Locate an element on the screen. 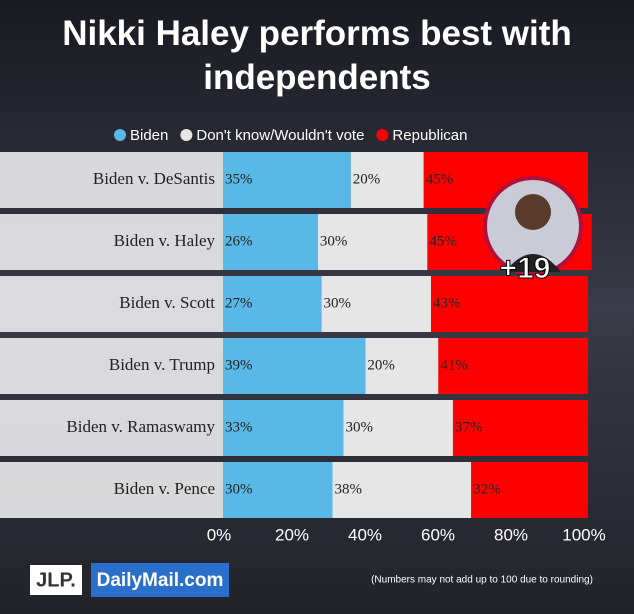 The width and height of the screenshot is (634, 614). photo-body is located at coordinates (533, 263).